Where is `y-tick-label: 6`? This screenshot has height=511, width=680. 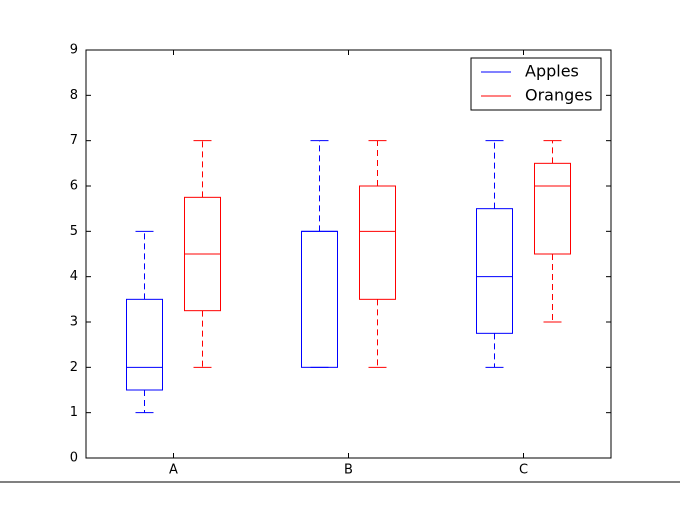
y-tick-label: 6 is located at coordinates (74, 186).